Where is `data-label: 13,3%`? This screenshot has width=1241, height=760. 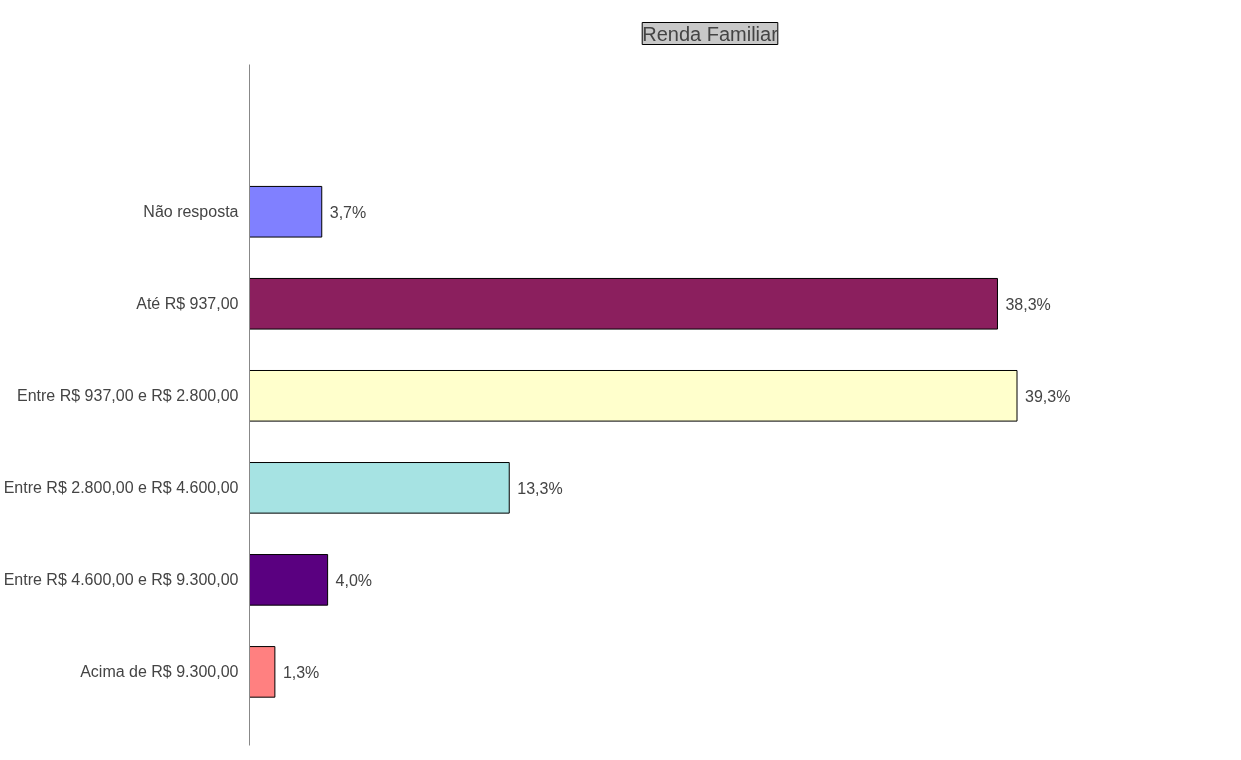
data-label: 13,3% is located at coordinates (540, 488).